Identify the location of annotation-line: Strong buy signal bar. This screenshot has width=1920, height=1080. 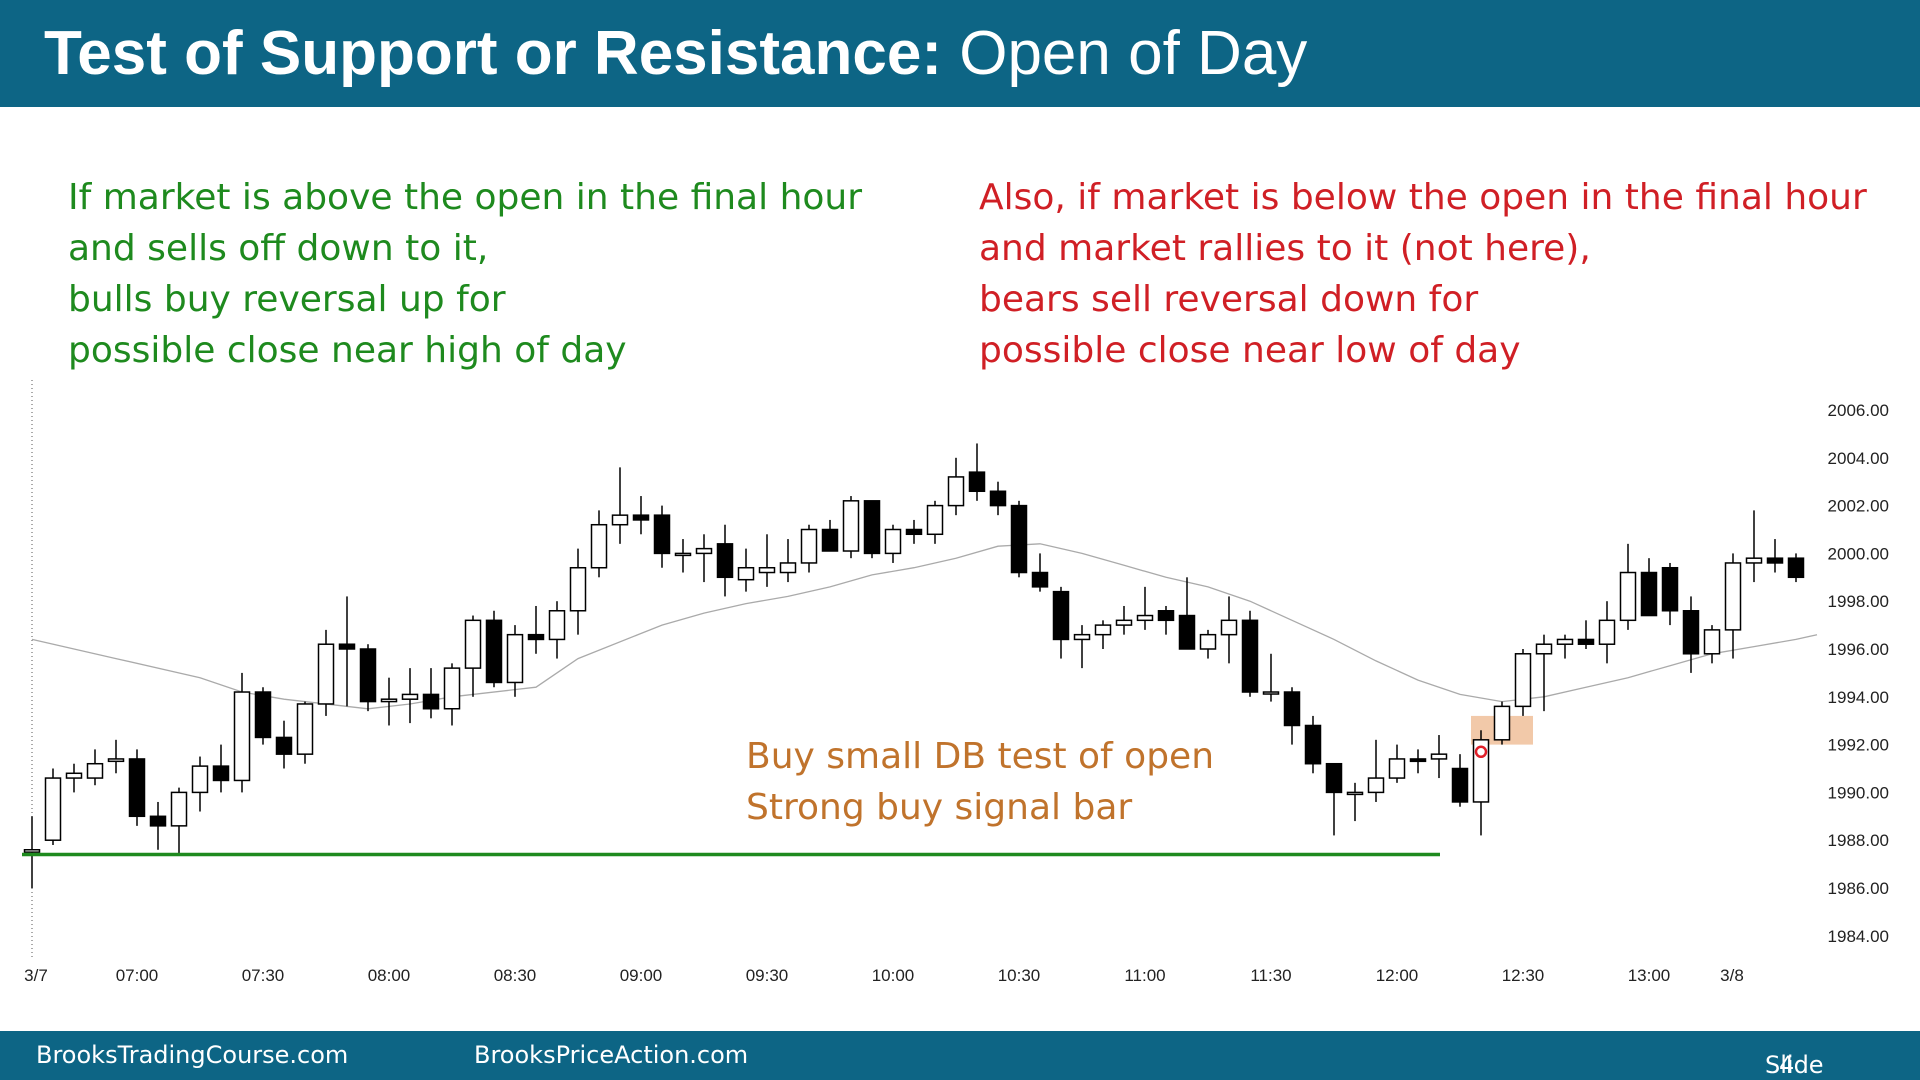
(939, 807).